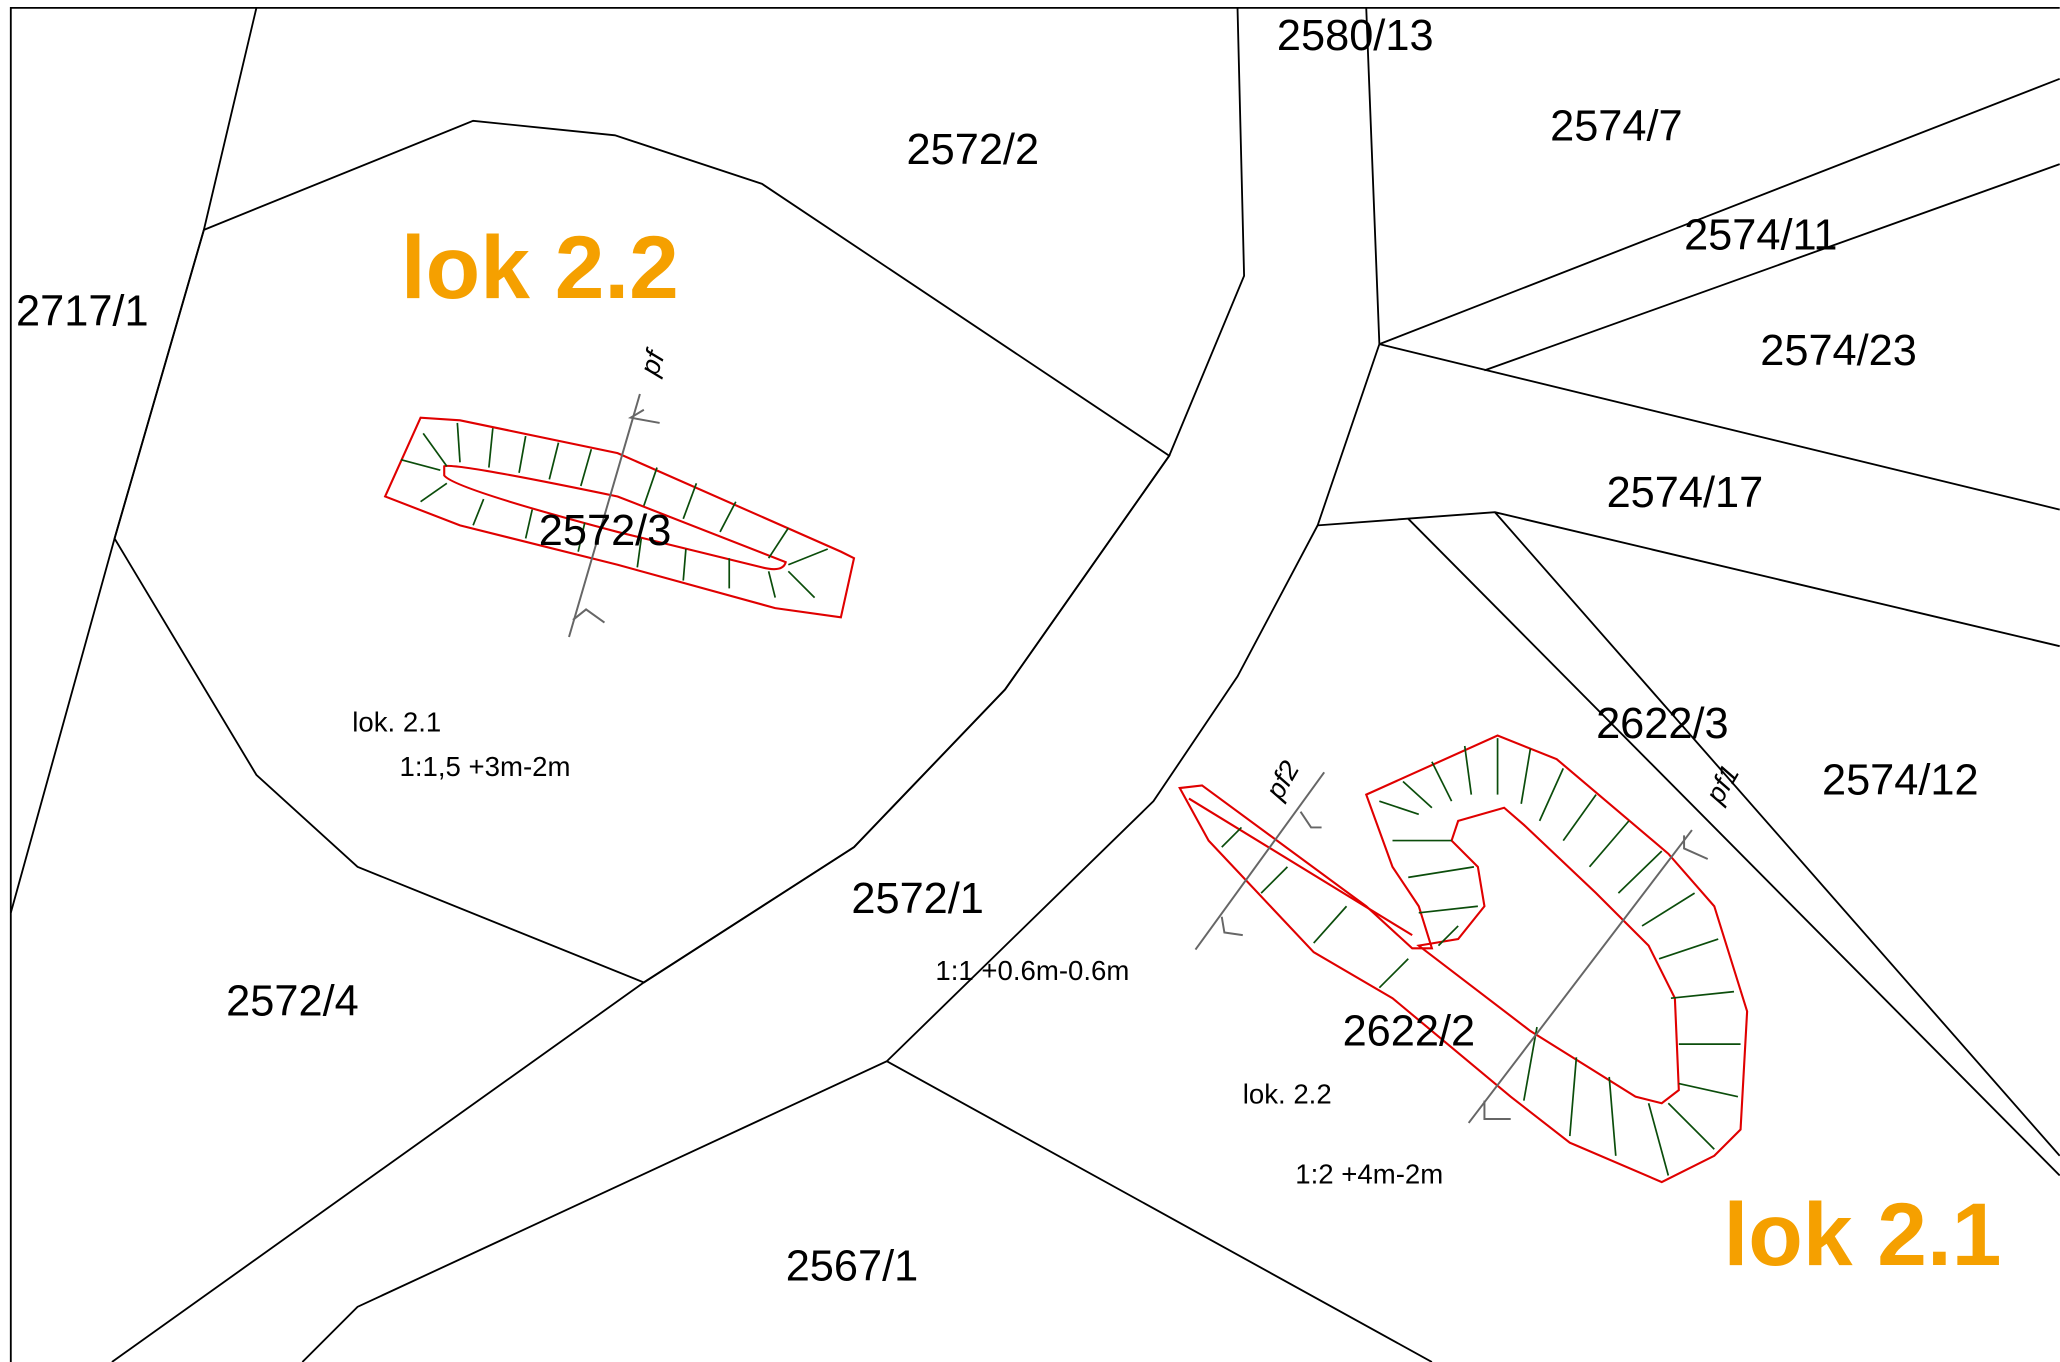 The image size is (2060, 1362). I want to click on annotation: 1:2 +4m-2m, so click(1369, 1173).